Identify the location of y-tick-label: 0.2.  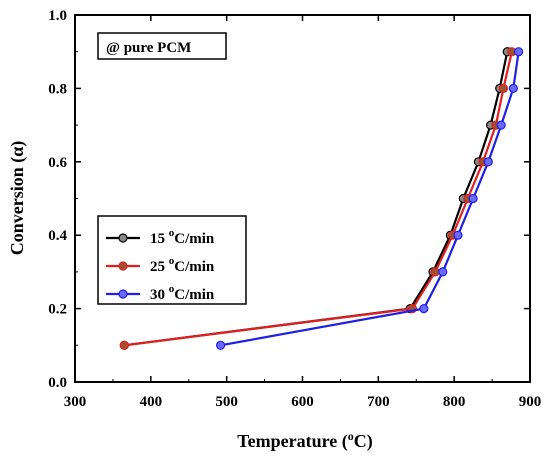
(57, 310).